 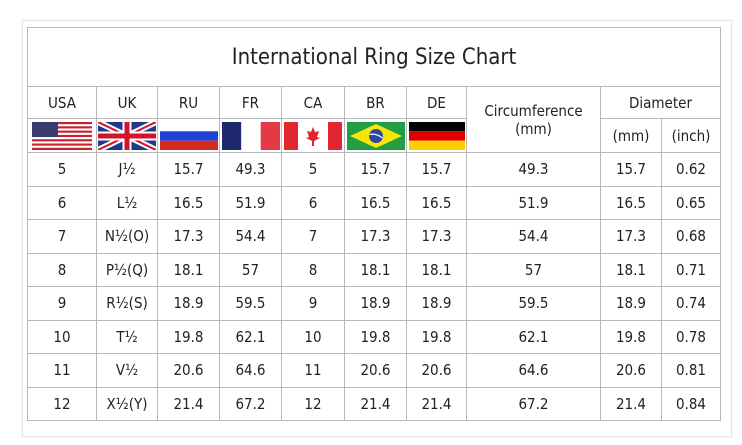 What do you see at coordinates (631, 202) in the screenshot?
I see `cell-diameter-mm: 16.5` at bounding box center [631, 202].